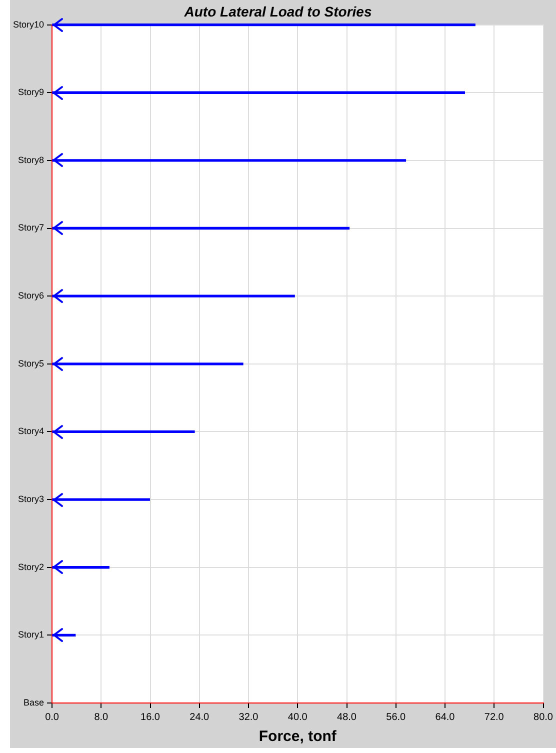 This screenshot has width=556, height=753. I want to click on y-tick-label: Story7, so click(31, 227).